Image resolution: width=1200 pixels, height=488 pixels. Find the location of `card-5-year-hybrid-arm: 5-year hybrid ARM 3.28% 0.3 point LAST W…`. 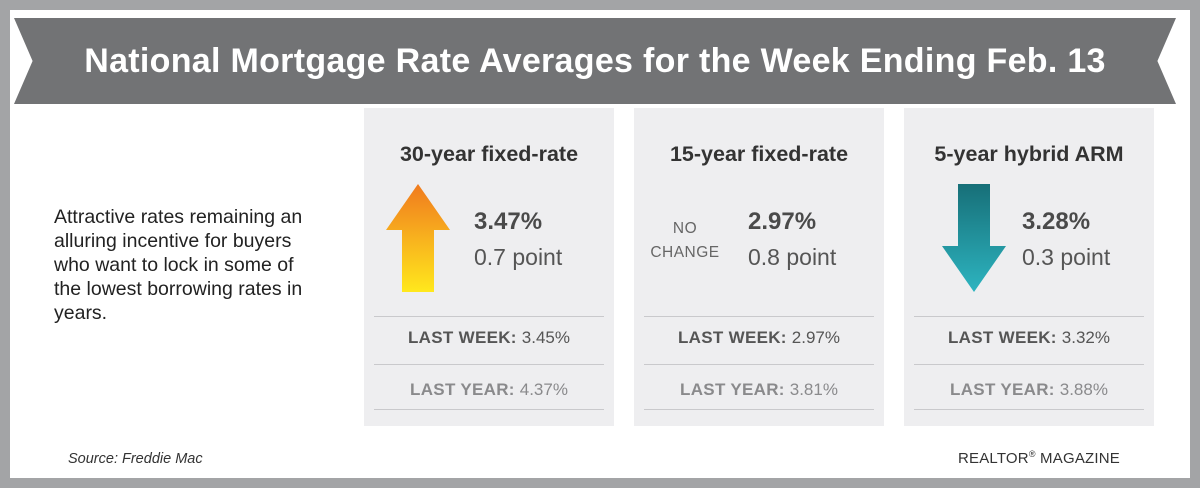

card-5-year-hybrid-arm: 5-year hybrid ARM 3.28% 0.3 point LAST W… is located at coordinates (1029, 267).